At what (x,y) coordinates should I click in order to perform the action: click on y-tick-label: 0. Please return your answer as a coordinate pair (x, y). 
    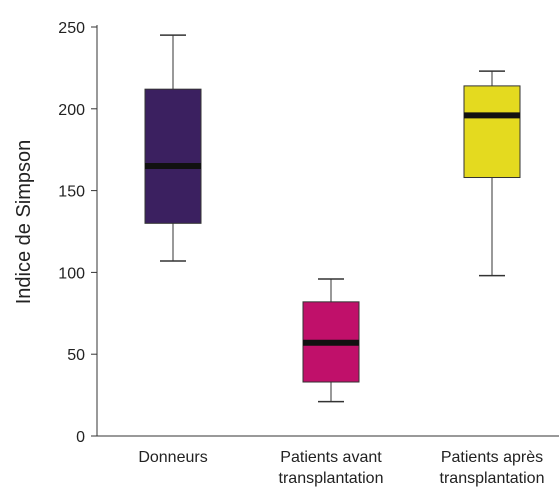
    Looking at the image, I should click on (80, 437).